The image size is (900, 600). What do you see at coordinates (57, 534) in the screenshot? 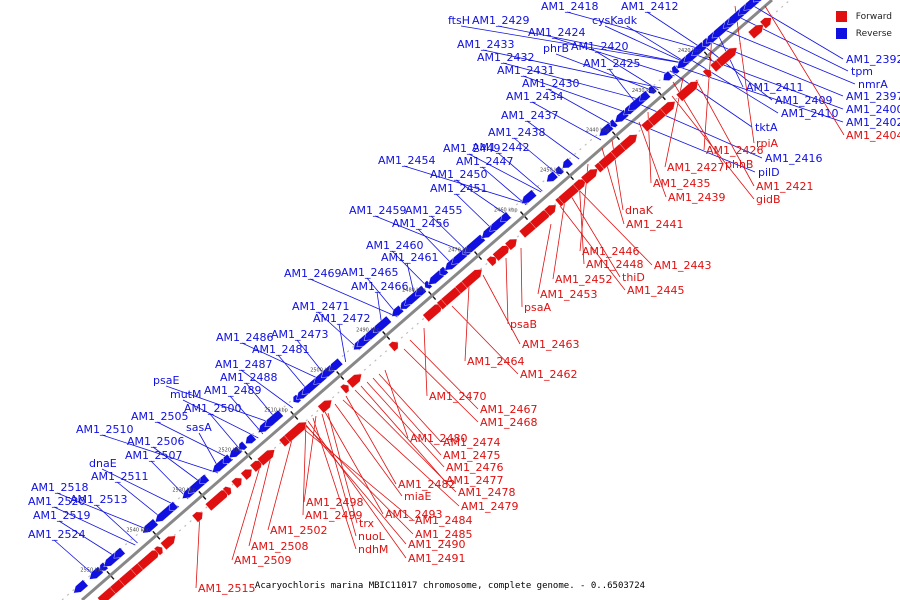
I see `gene-label-am1-2524: AM1_2524` at bounding box center [57, 534].